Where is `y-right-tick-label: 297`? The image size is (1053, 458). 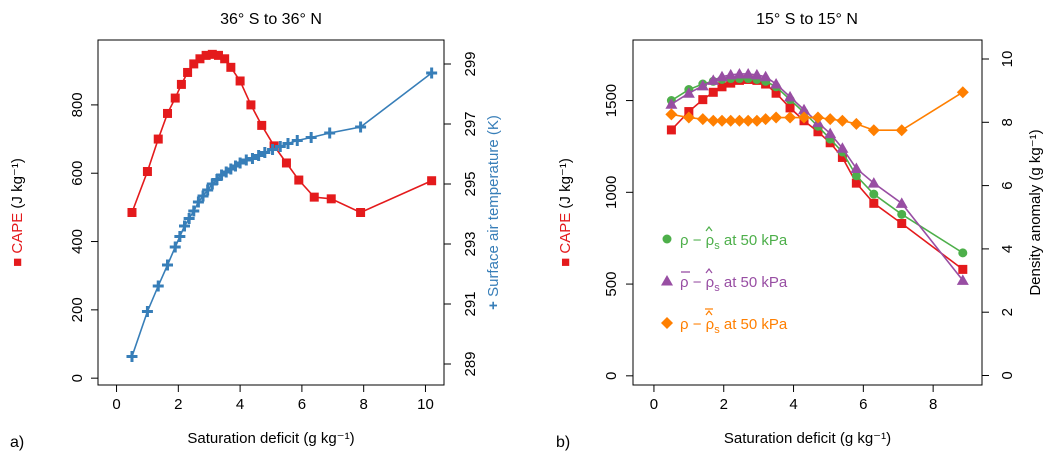
y-right-tick-label: 297 is located at coordinates (470, 123).